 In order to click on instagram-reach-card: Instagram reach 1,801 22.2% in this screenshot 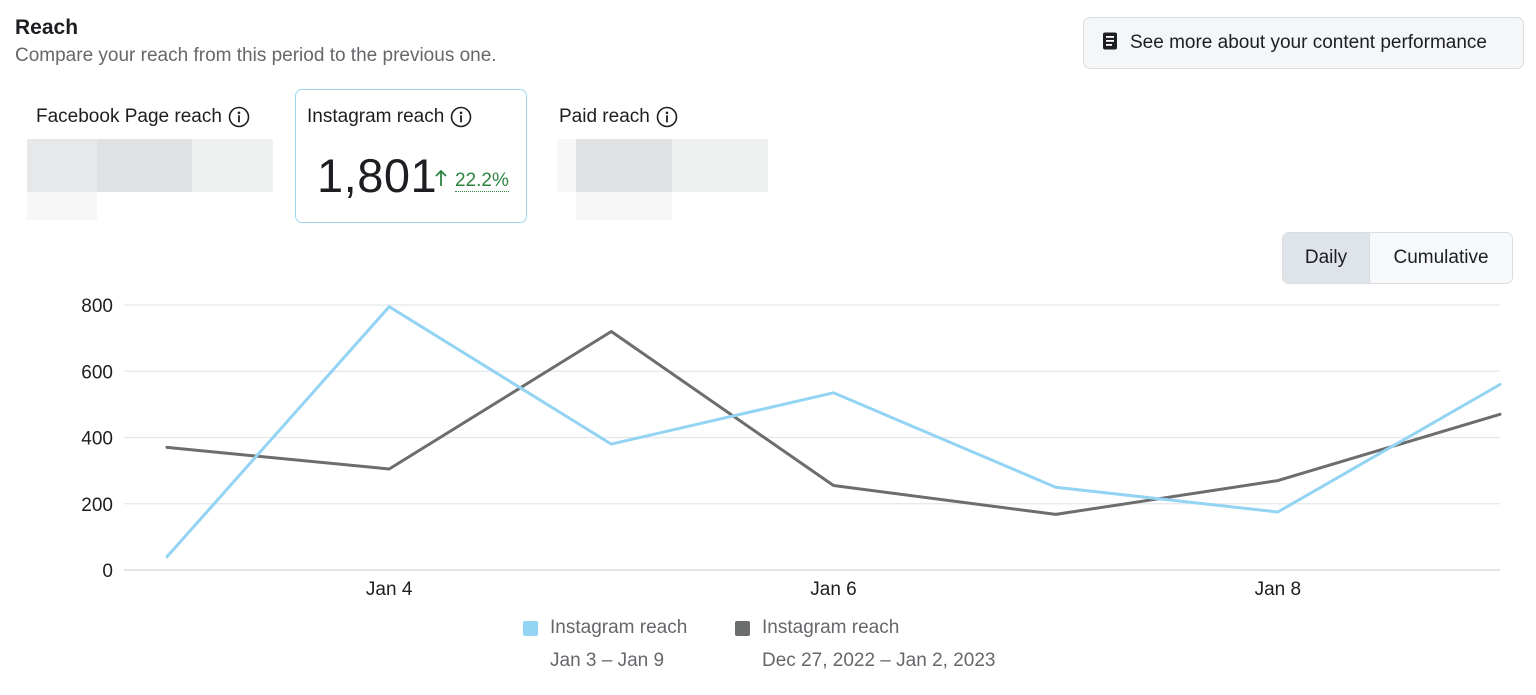, I will do `click(411, 156)`.